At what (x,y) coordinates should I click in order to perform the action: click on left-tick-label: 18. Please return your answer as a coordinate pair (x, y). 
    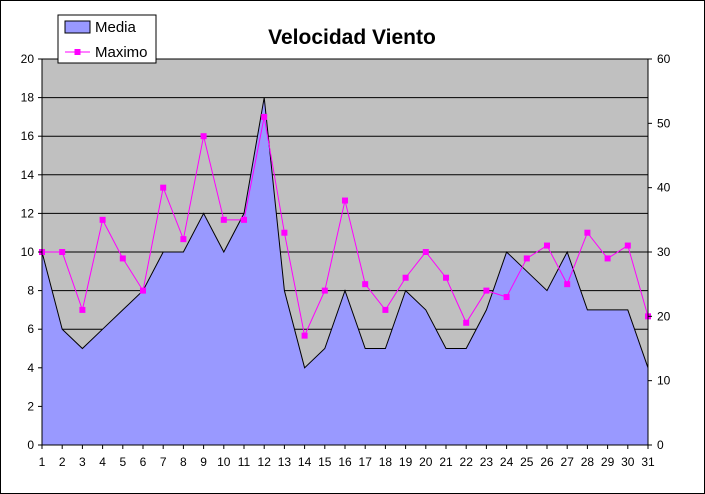
    Looking at the image, I should click on (28, 98).